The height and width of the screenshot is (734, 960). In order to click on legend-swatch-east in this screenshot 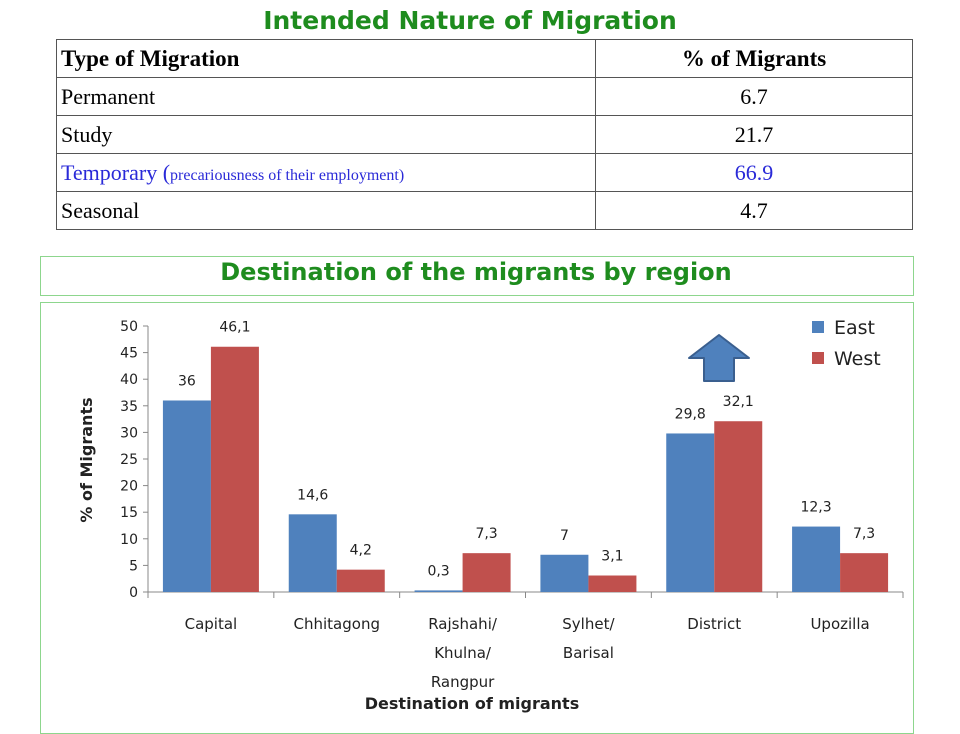, I will do `click(818, 327)`.